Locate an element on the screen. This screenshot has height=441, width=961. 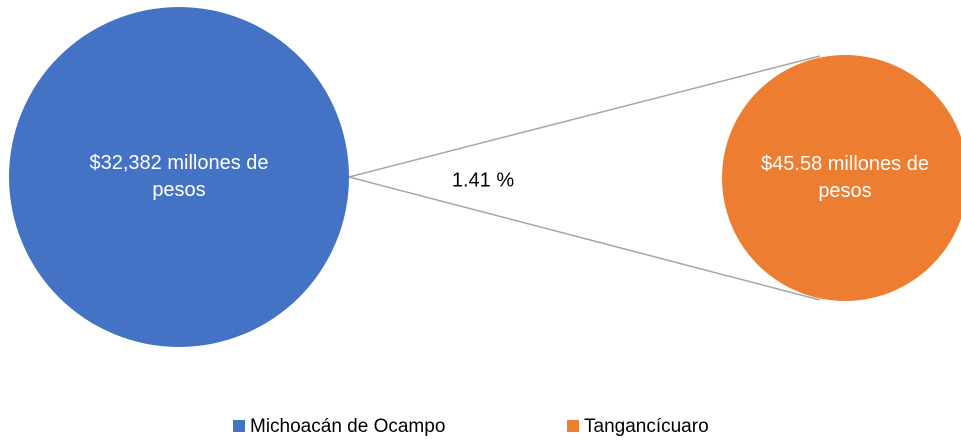
data-label: $32,382 millones de pesos is located at coordinates (178, 176).